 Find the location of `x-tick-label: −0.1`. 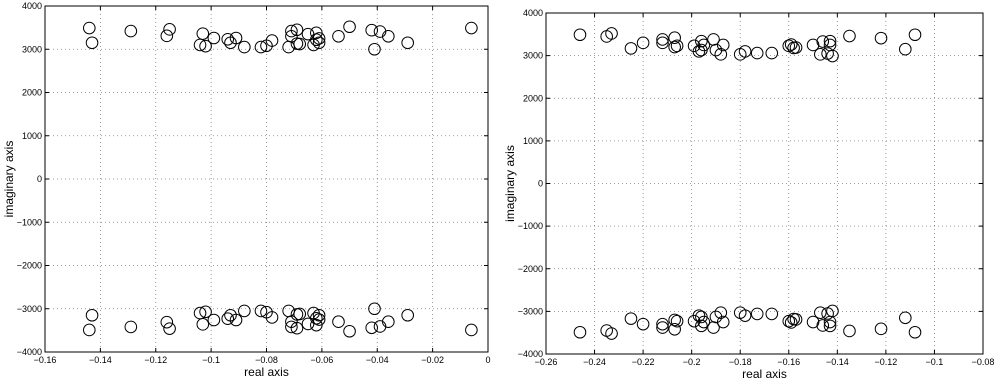

x-tick-label: −0.1 is located at coordinates (935, 362).